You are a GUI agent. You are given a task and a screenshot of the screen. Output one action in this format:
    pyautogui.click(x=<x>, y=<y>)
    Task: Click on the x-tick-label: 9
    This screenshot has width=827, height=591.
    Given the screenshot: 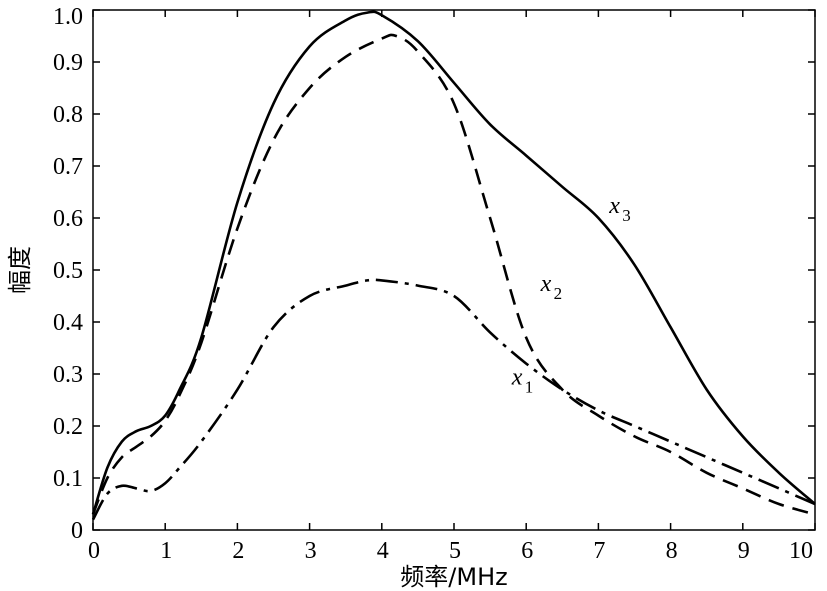 What is the action you would take?
    pyautogui.click(x=744, y=551)
    